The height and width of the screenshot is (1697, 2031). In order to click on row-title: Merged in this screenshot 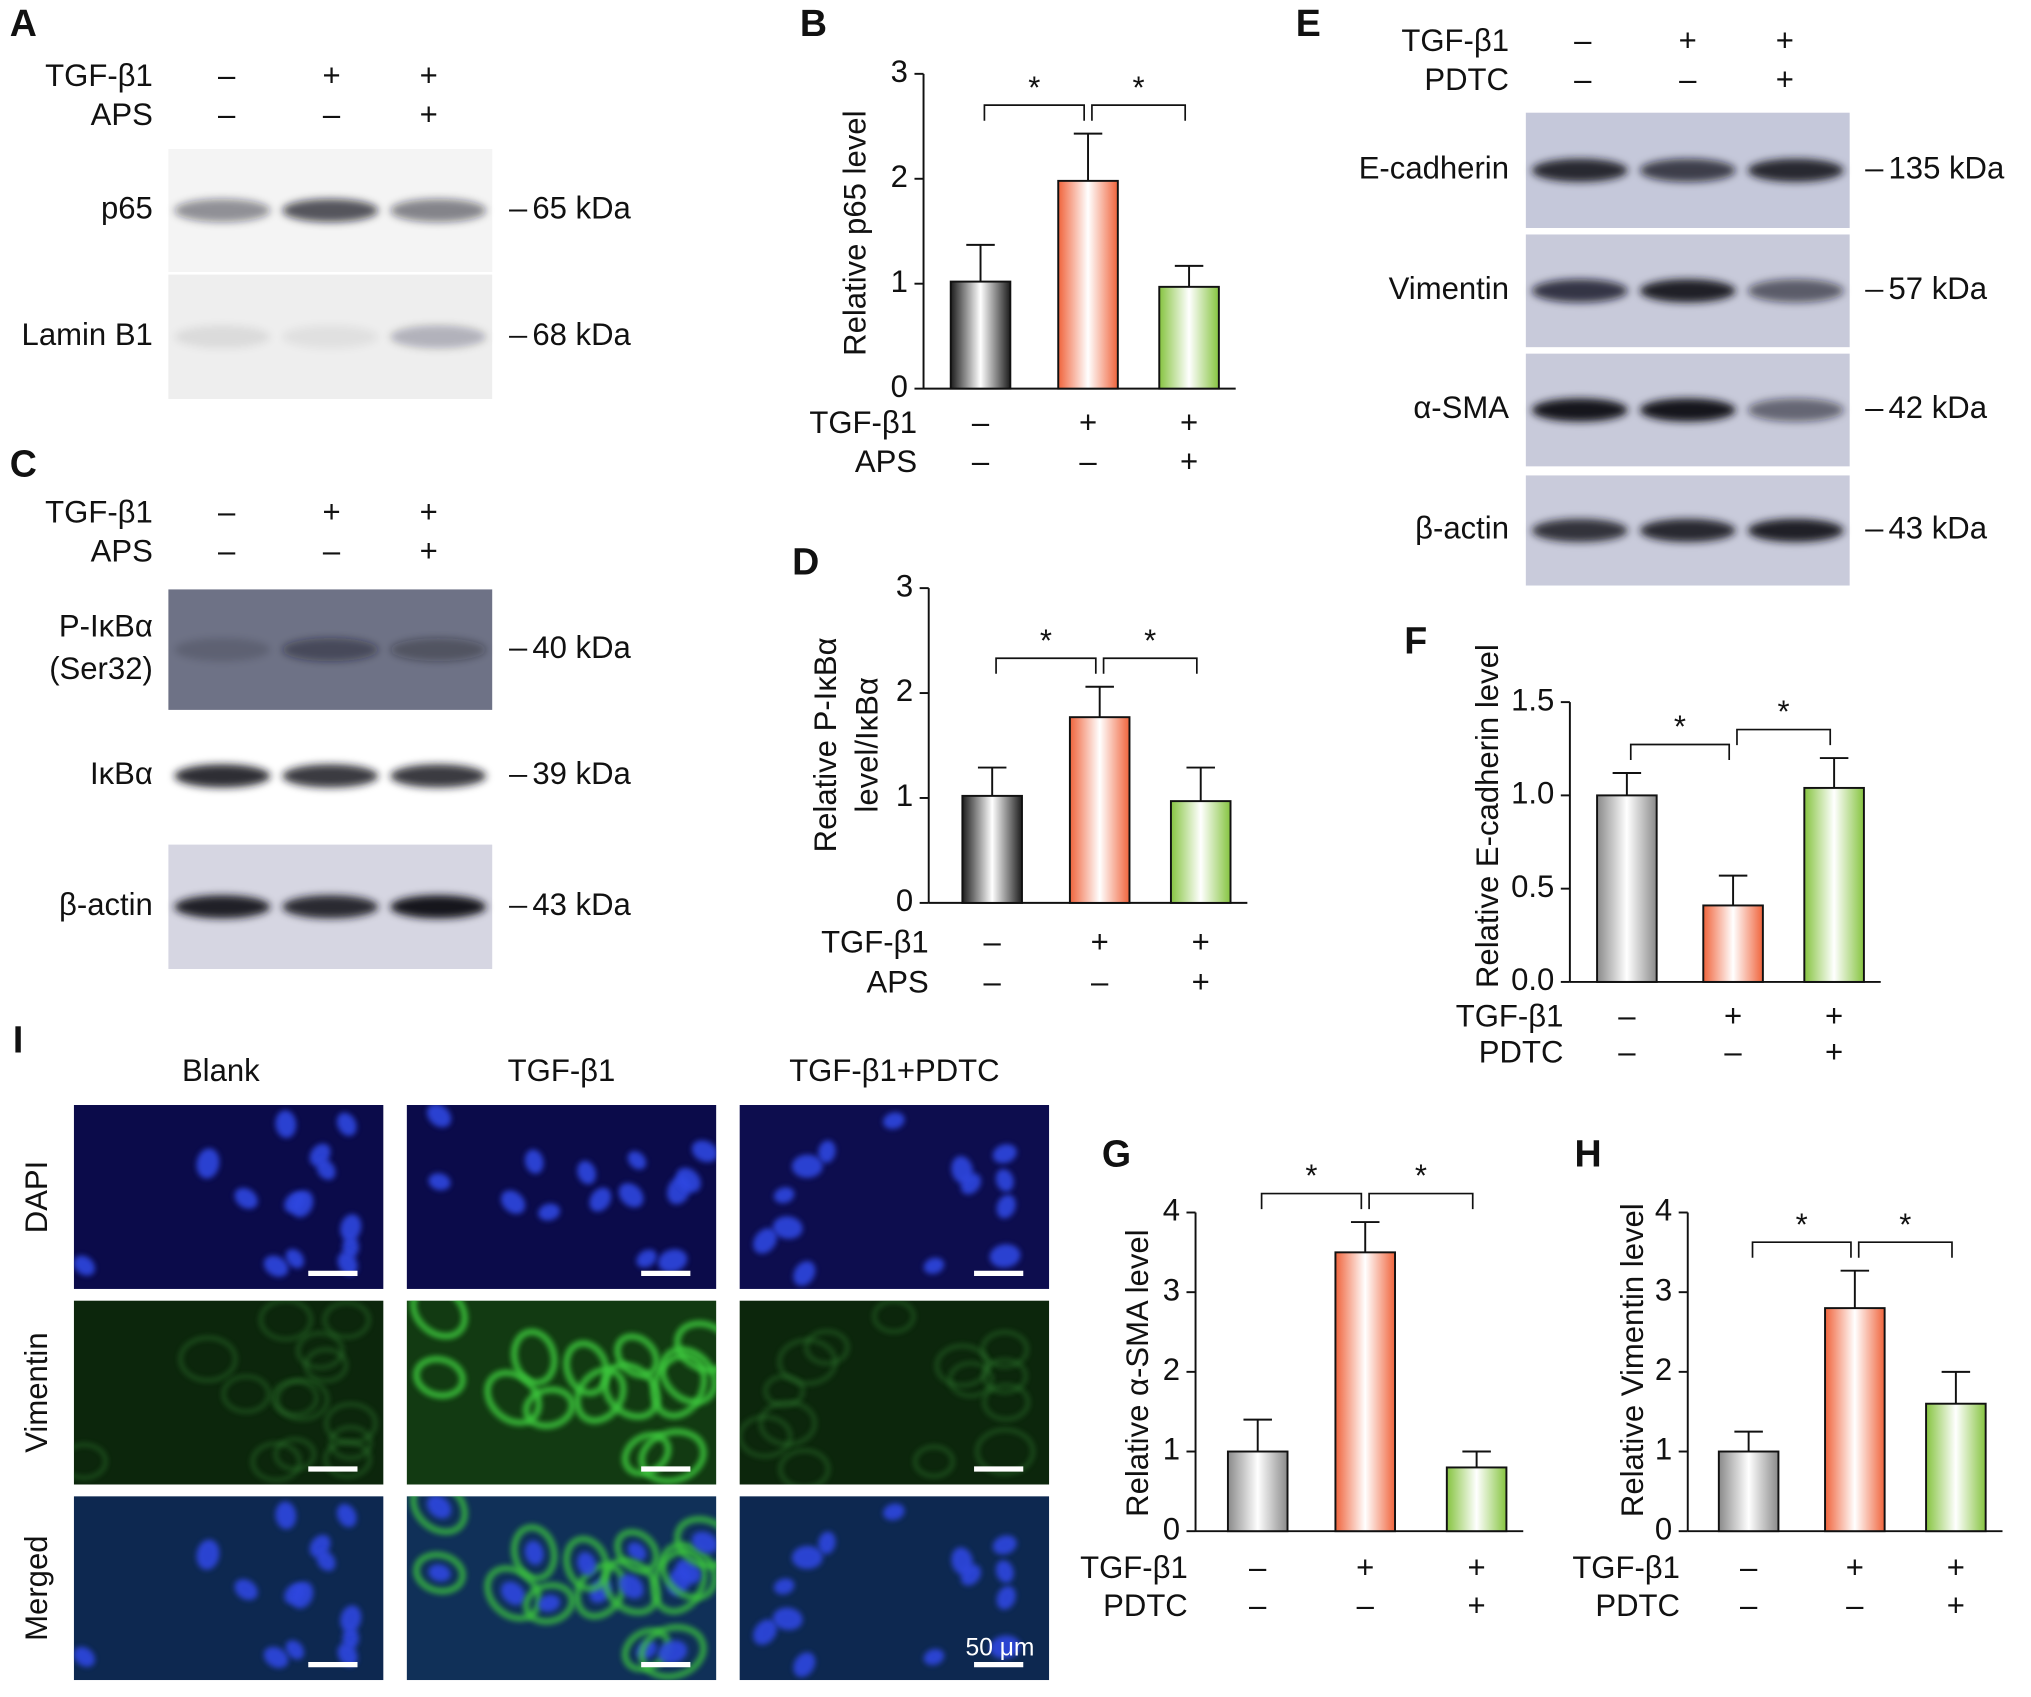, I will do `click(36, 1587)`.